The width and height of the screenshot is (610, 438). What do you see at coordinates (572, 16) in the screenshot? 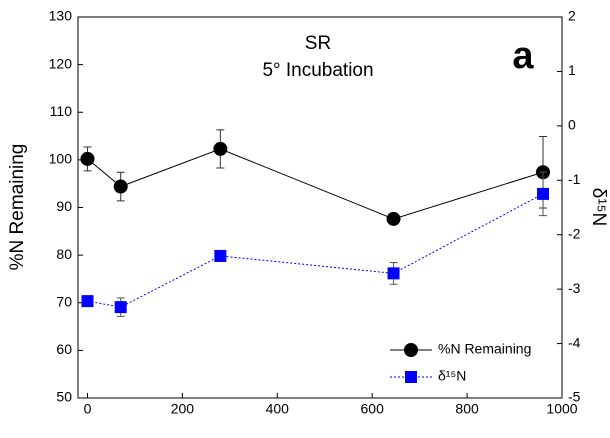
I see `y2-tick-label: 2` at bounding box center [572, 16].